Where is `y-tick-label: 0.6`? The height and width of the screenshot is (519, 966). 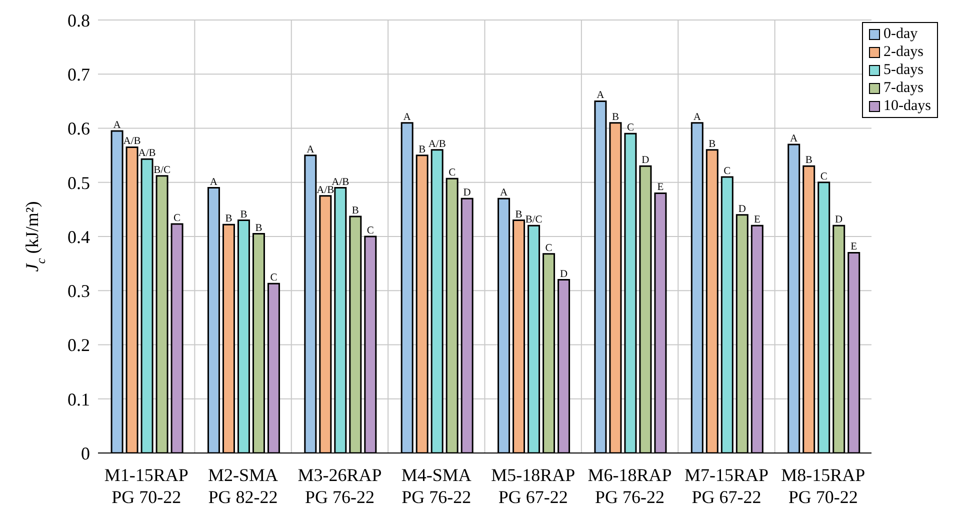 y-tick-label: 0.6 is located at coordinates (79, 128).